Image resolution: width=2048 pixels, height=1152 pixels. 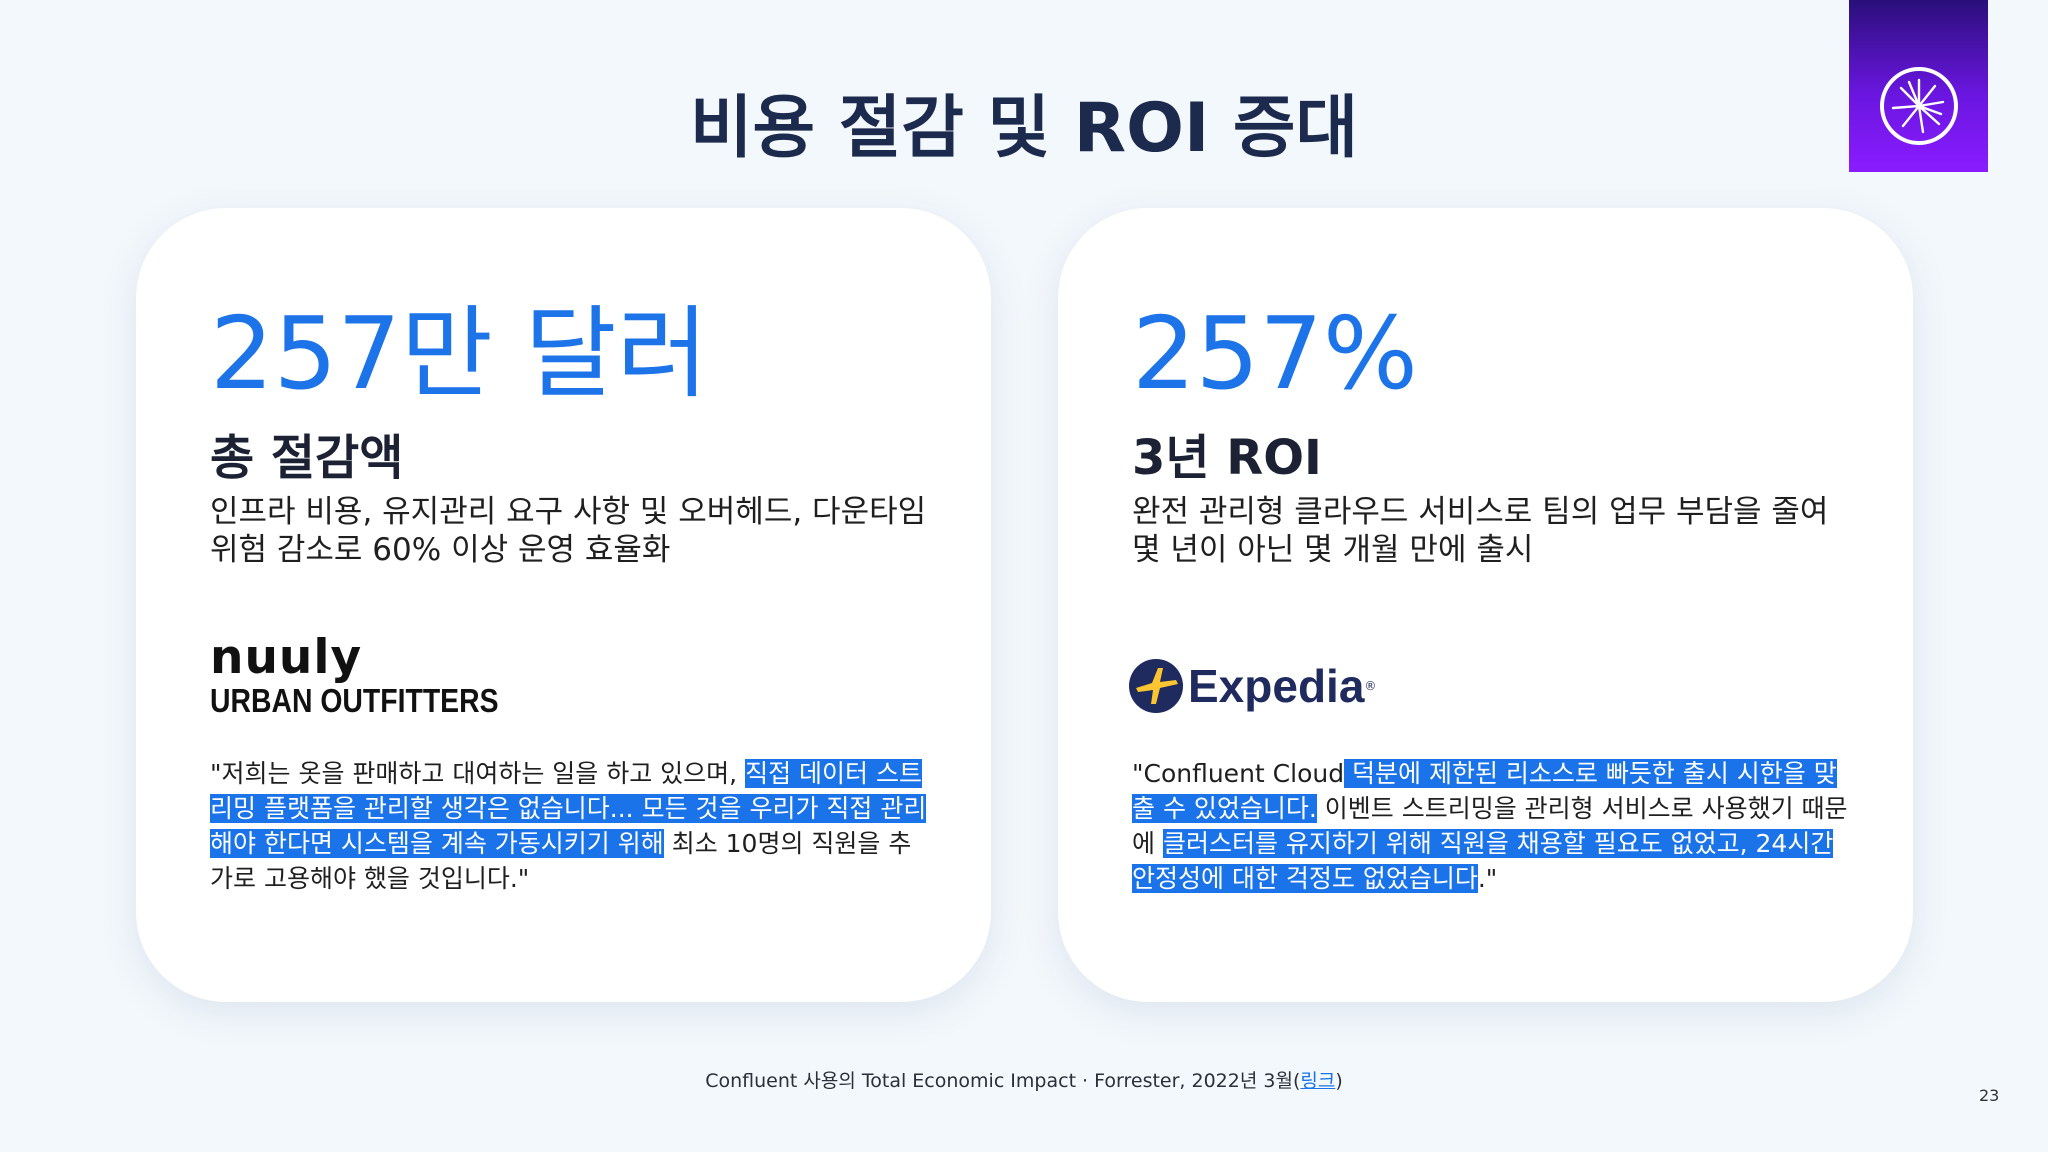 What do you see at coordinates (1487, 878) in the screenshot?
I see `quote-text: ."` at bounding box center [1487, 878].